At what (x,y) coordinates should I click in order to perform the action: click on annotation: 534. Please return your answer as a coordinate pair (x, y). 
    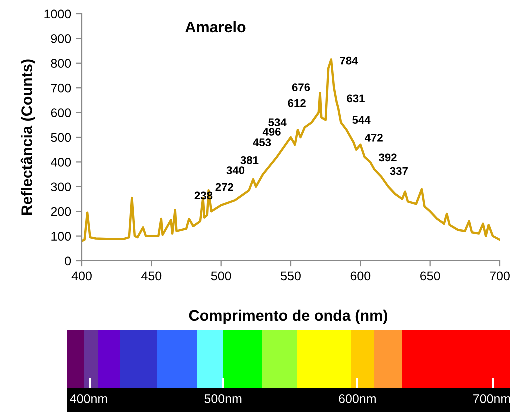
    Looking at the image, I should click on (277, 122).